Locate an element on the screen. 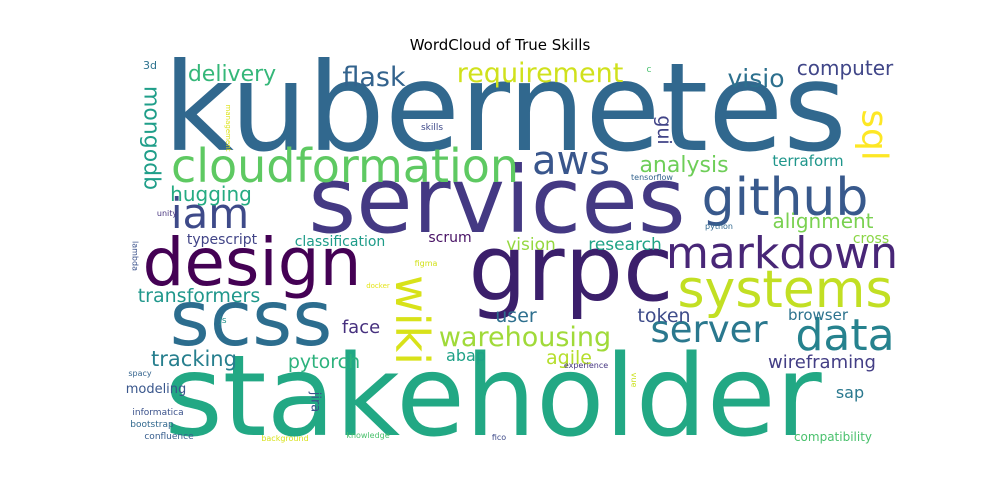 Image resolution: width=1000 pixels, height=500 pixels. word-user: user is located at coordinates (516, 316).